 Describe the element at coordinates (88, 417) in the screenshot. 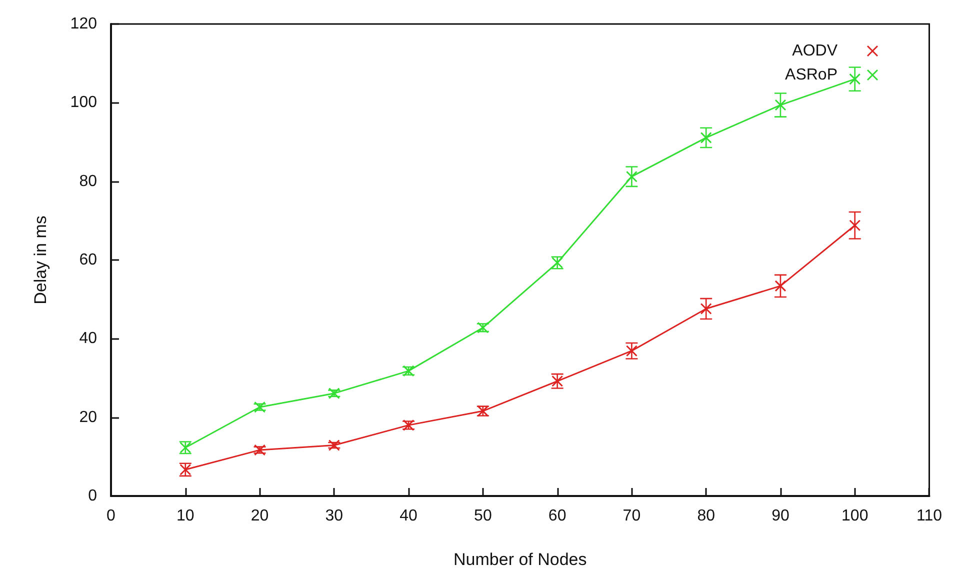

I see `y-tick-label: 20` at that location.